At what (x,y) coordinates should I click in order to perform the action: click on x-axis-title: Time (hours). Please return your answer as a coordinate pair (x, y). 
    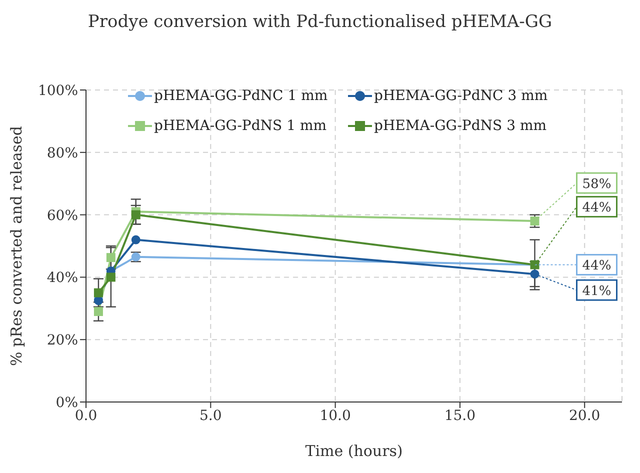
    Looking at the image, I should click on (354, 451).